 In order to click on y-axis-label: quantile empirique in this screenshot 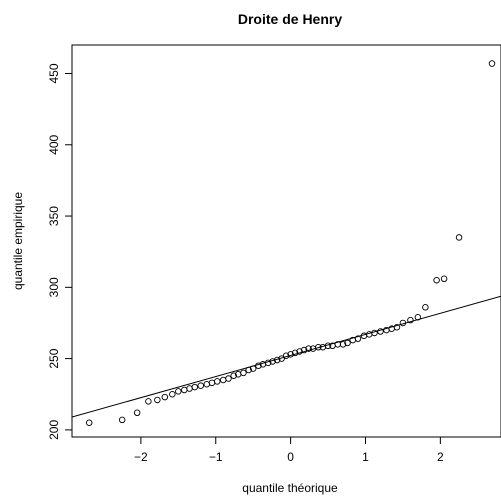, I will do `click(18, 241)`.